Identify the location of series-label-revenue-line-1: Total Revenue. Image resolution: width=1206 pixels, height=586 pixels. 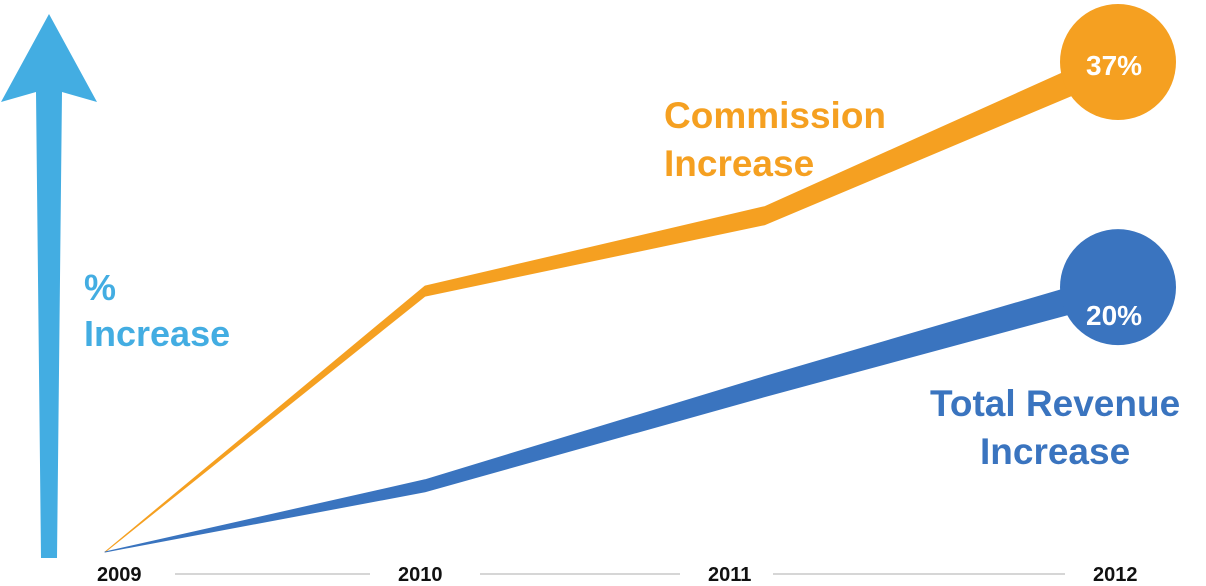
(1055, 403).